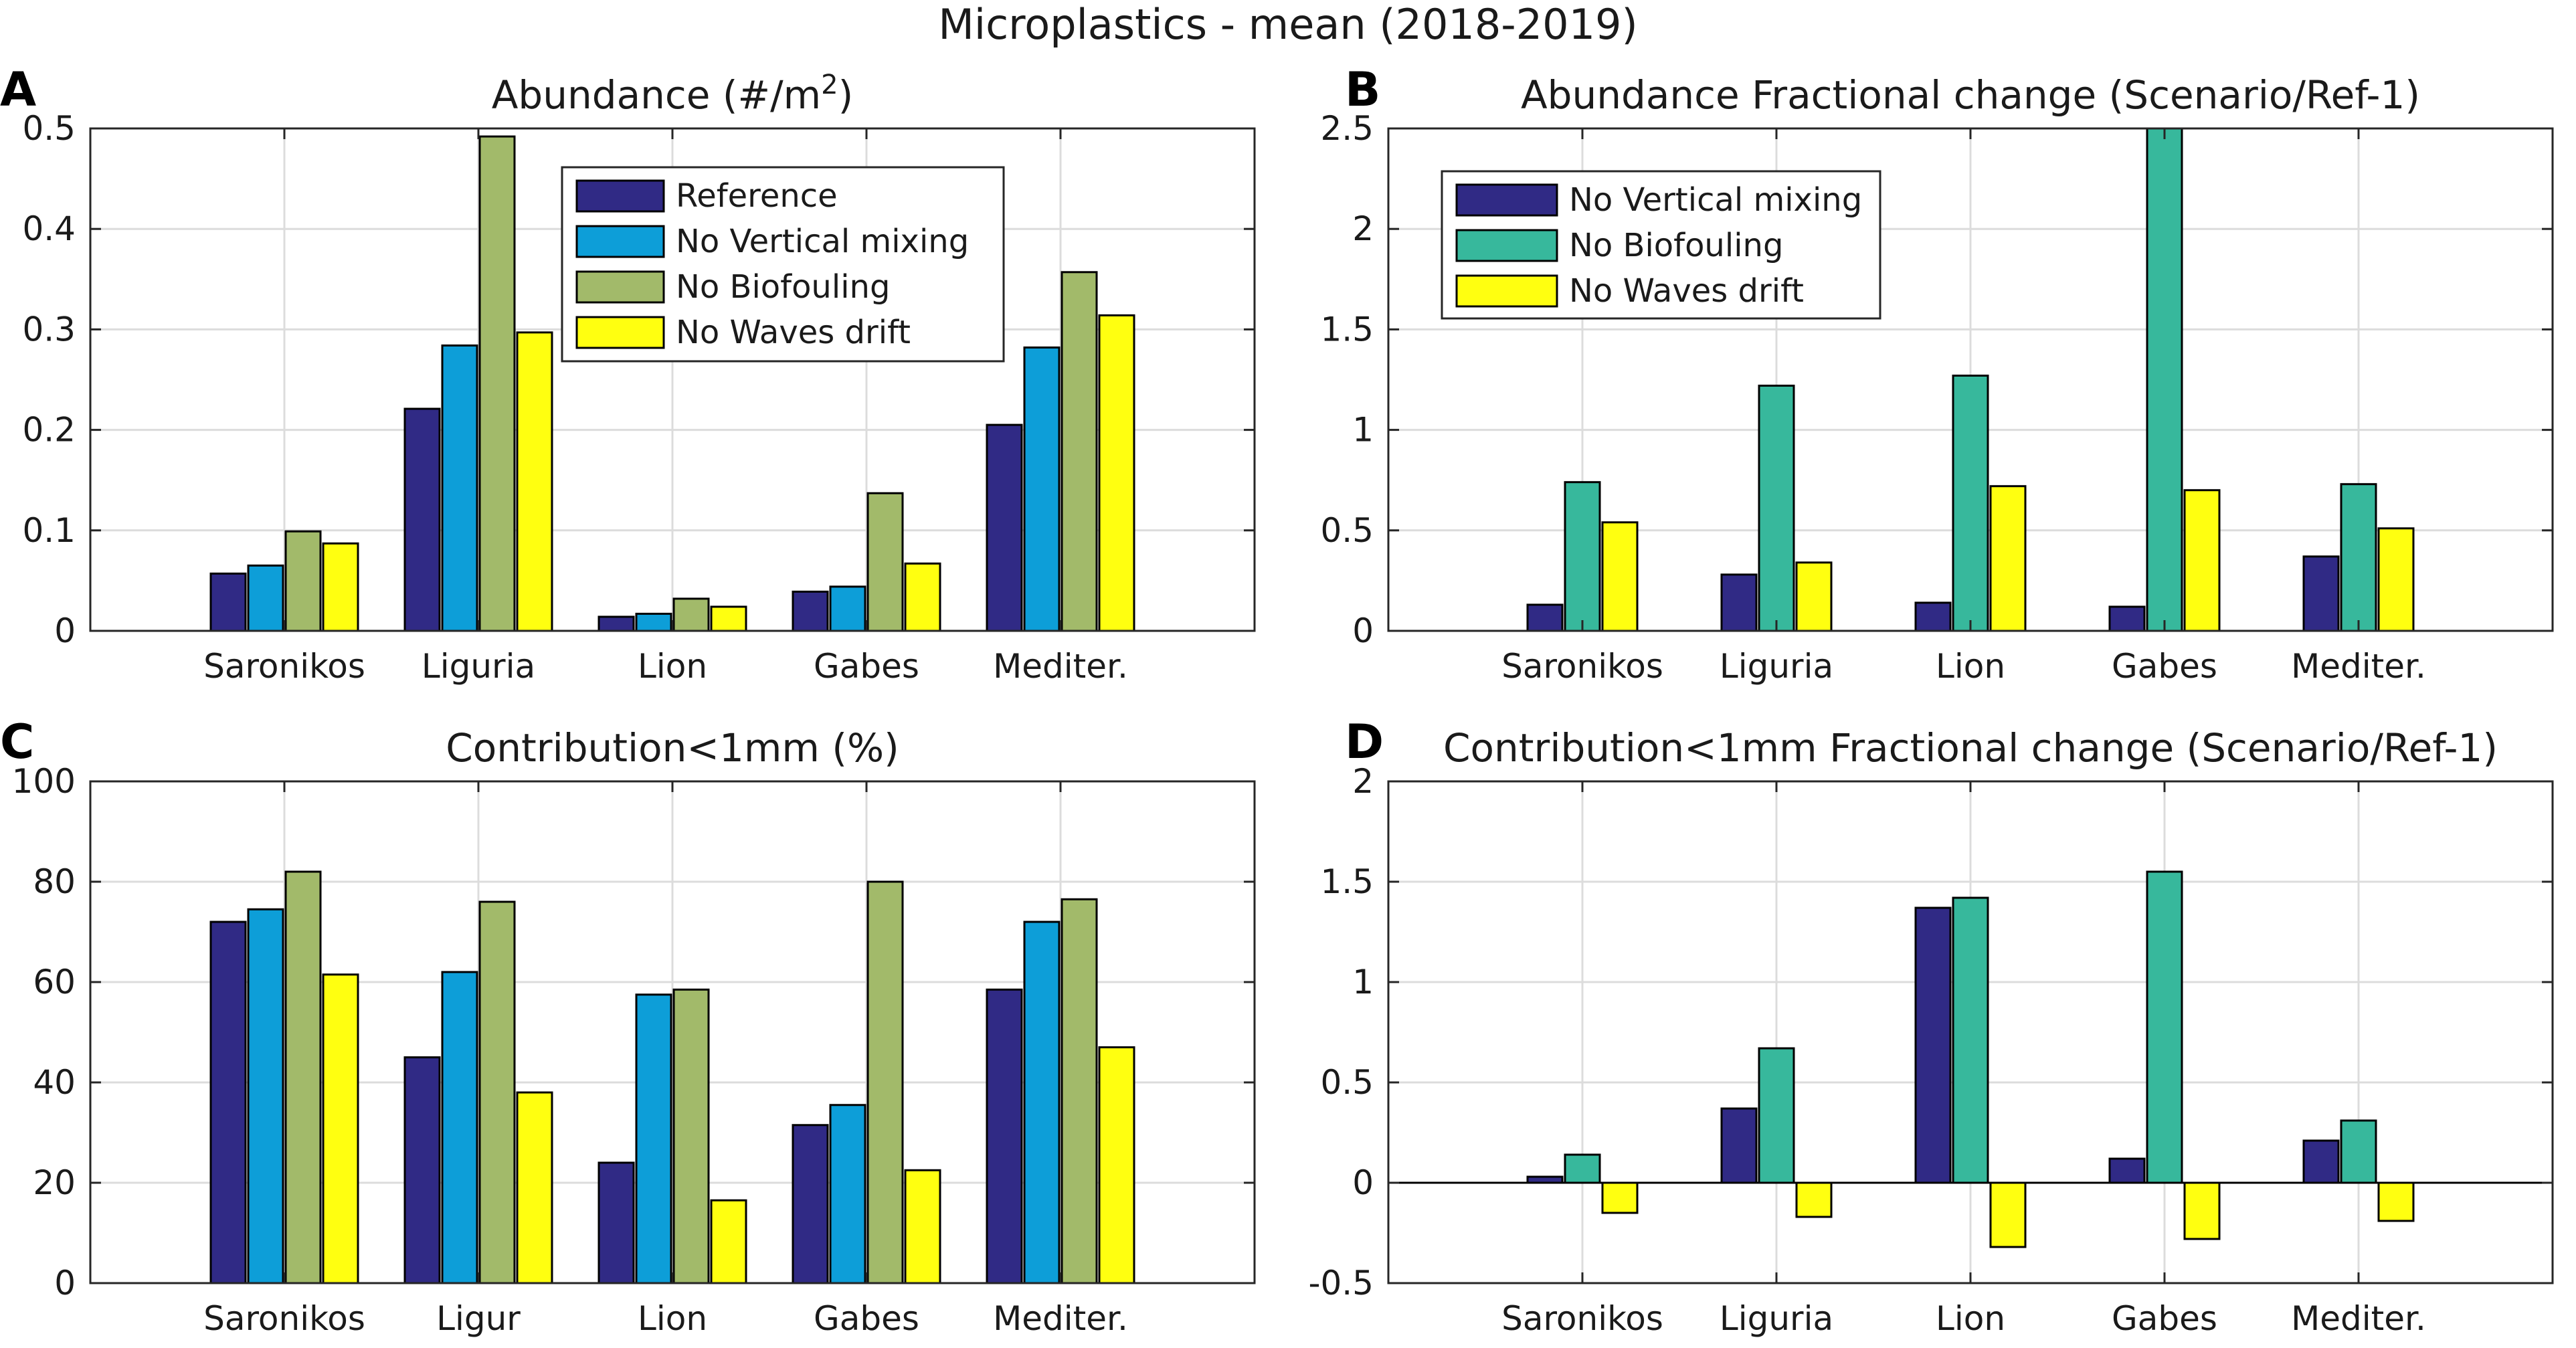 Image resolution: width=2576 pixels, height=1348 pixels. Describe the element at coordinates (49, 531) in the screenshot. I see `y-tick-label: 0.1` at that location.